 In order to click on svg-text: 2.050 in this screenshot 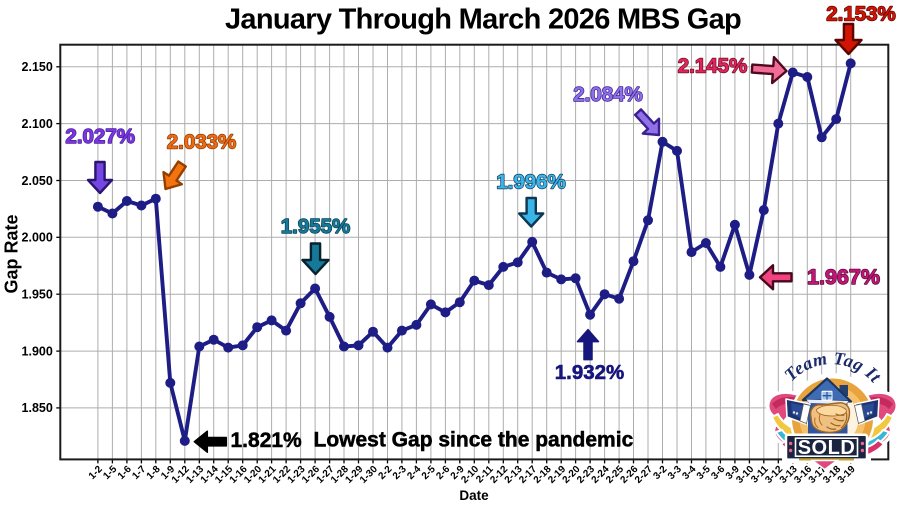, I will do `click(37, 181)`.